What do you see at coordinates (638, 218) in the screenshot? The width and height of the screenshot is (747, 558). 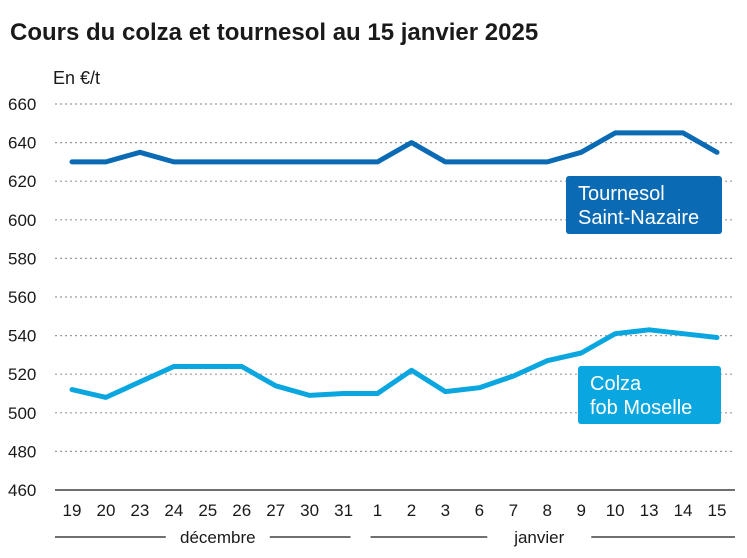 I see `series-label-text: Saint-Nazaire` at bounding box center [638, 218].